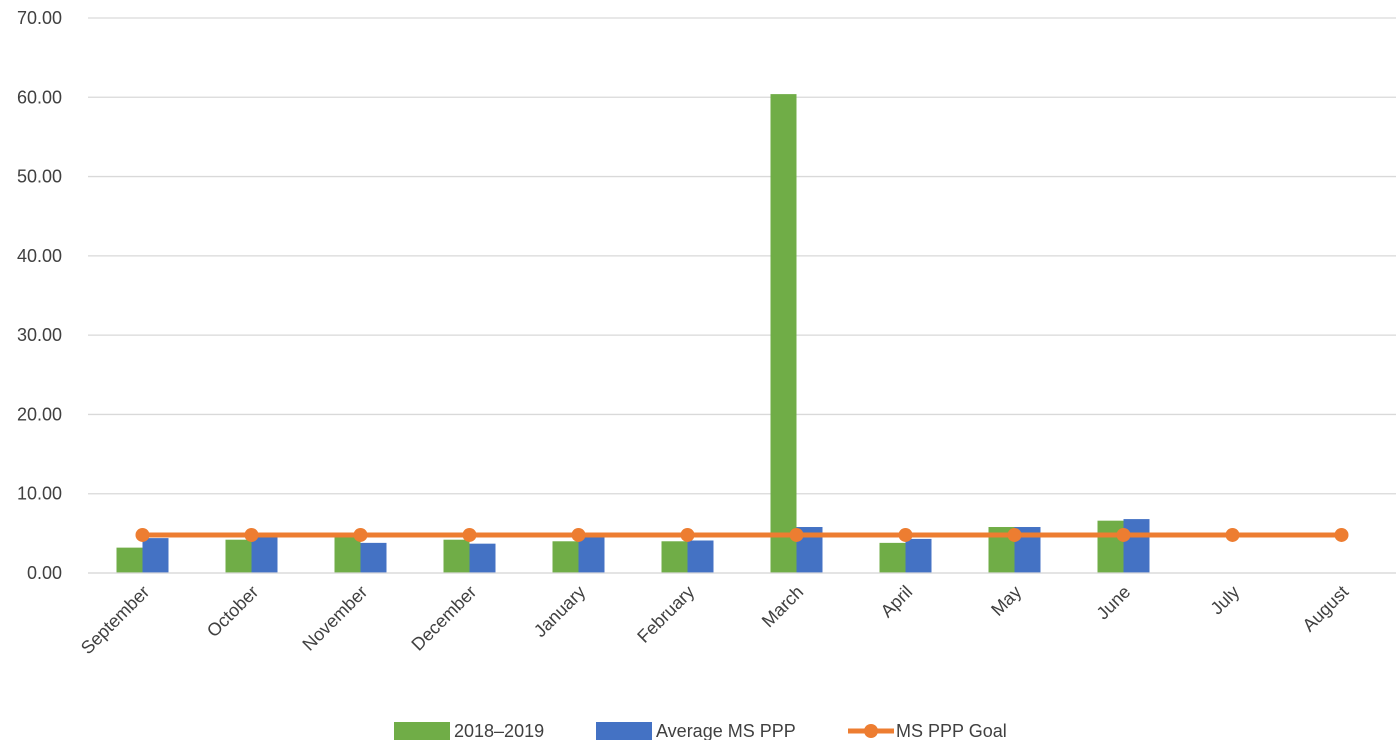  I want to click on goal-marker-january, so click(578, 534).